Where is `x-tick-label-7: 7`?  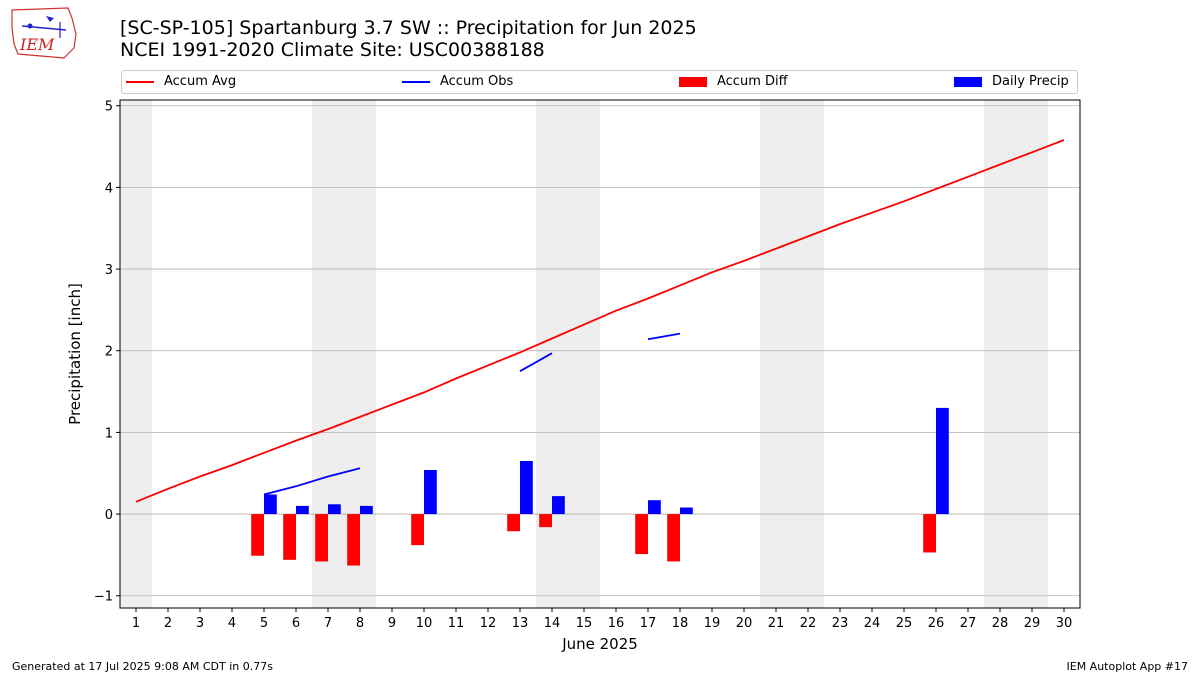
x-tick-label-7: 7 is located at coordinates (328, 623).